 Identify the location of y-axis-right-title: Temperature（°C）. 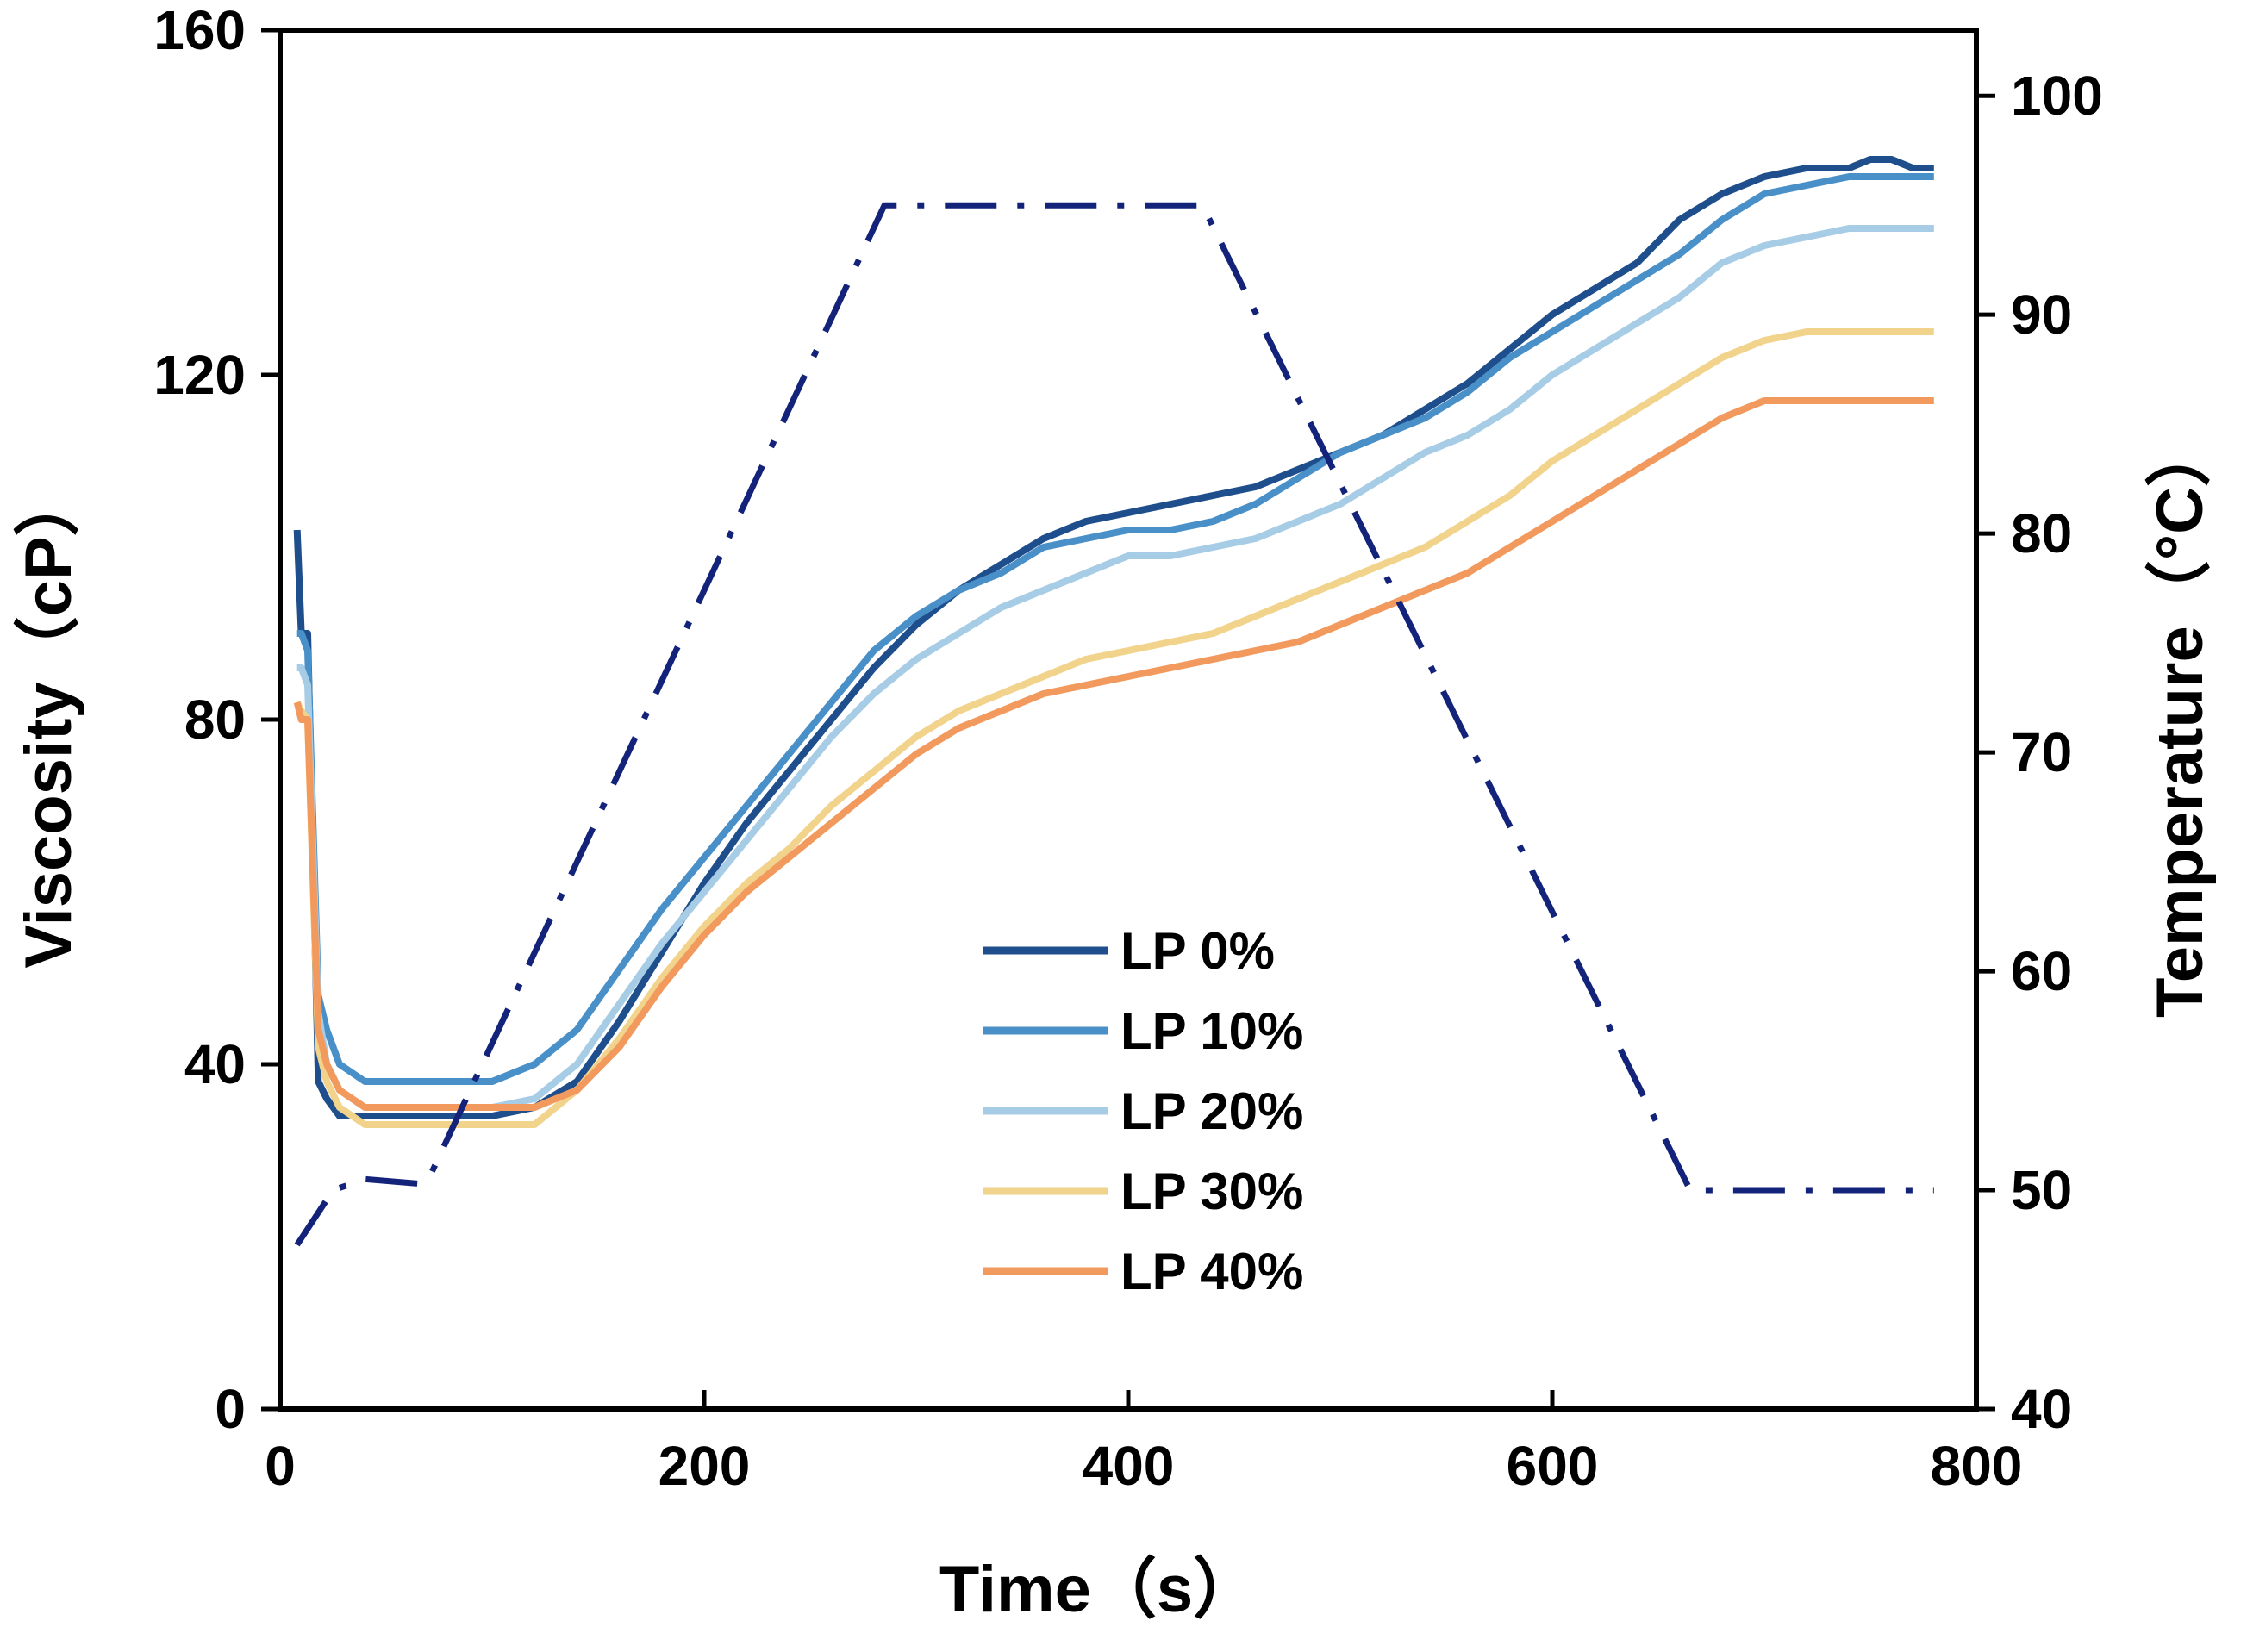
(2180, 719).